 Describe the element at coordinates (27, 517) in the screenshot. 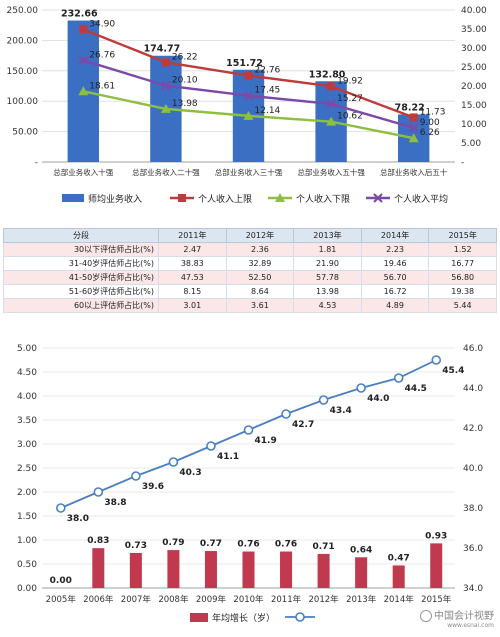

I see `y-left-tick-label: 1.50` at that location.